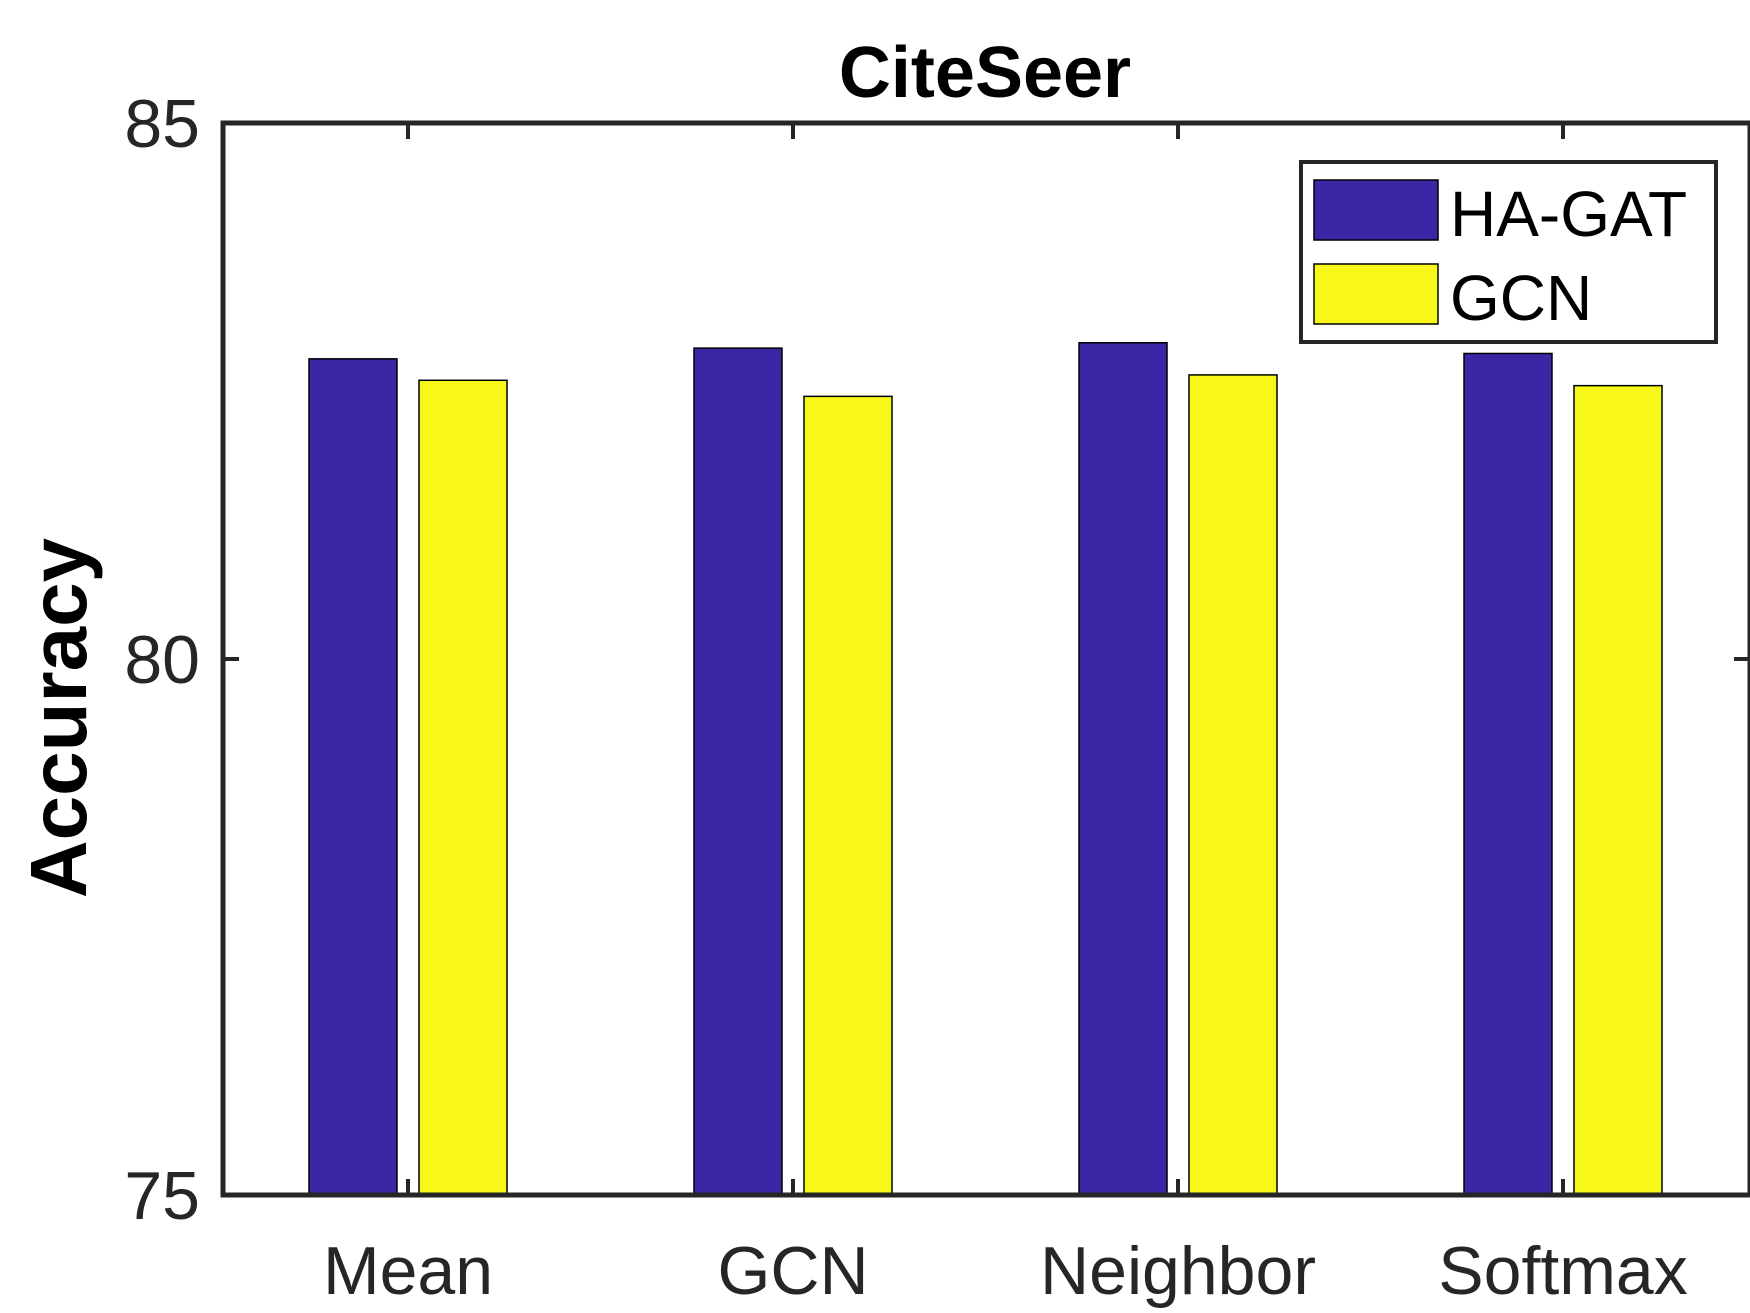 The height and width of the screenshot is (1313, 1750). I want to click on bar-gcn-gcn, so click(848, 795).